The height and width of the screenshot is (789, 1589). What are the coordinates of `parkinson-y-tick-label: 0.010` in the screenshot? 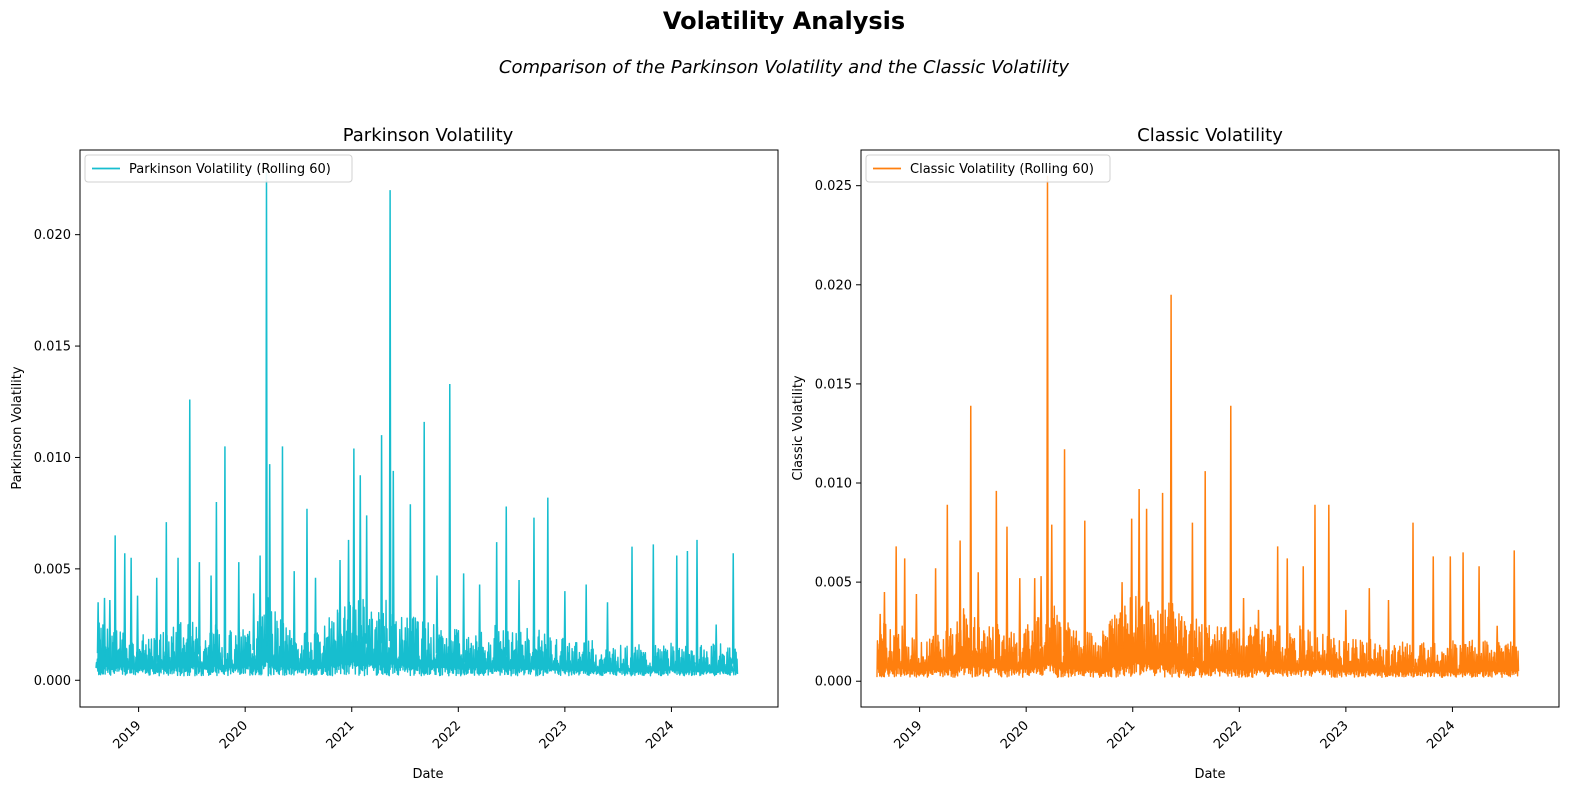 It's located at (52, 458).